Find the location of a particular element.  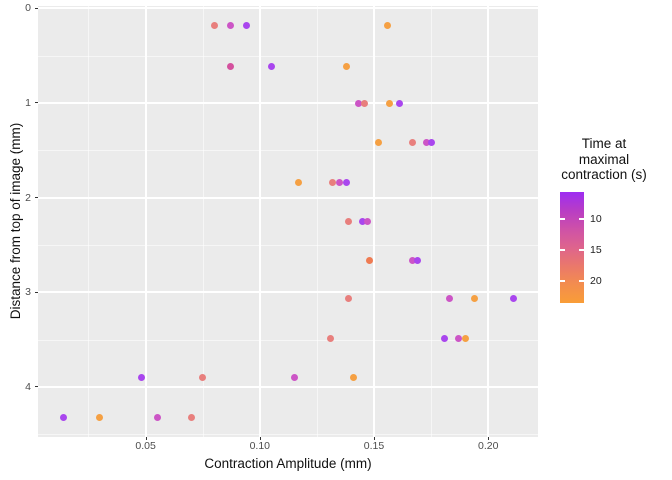

y-axis-tick-label: 1 is located at coordinates (28, 102).